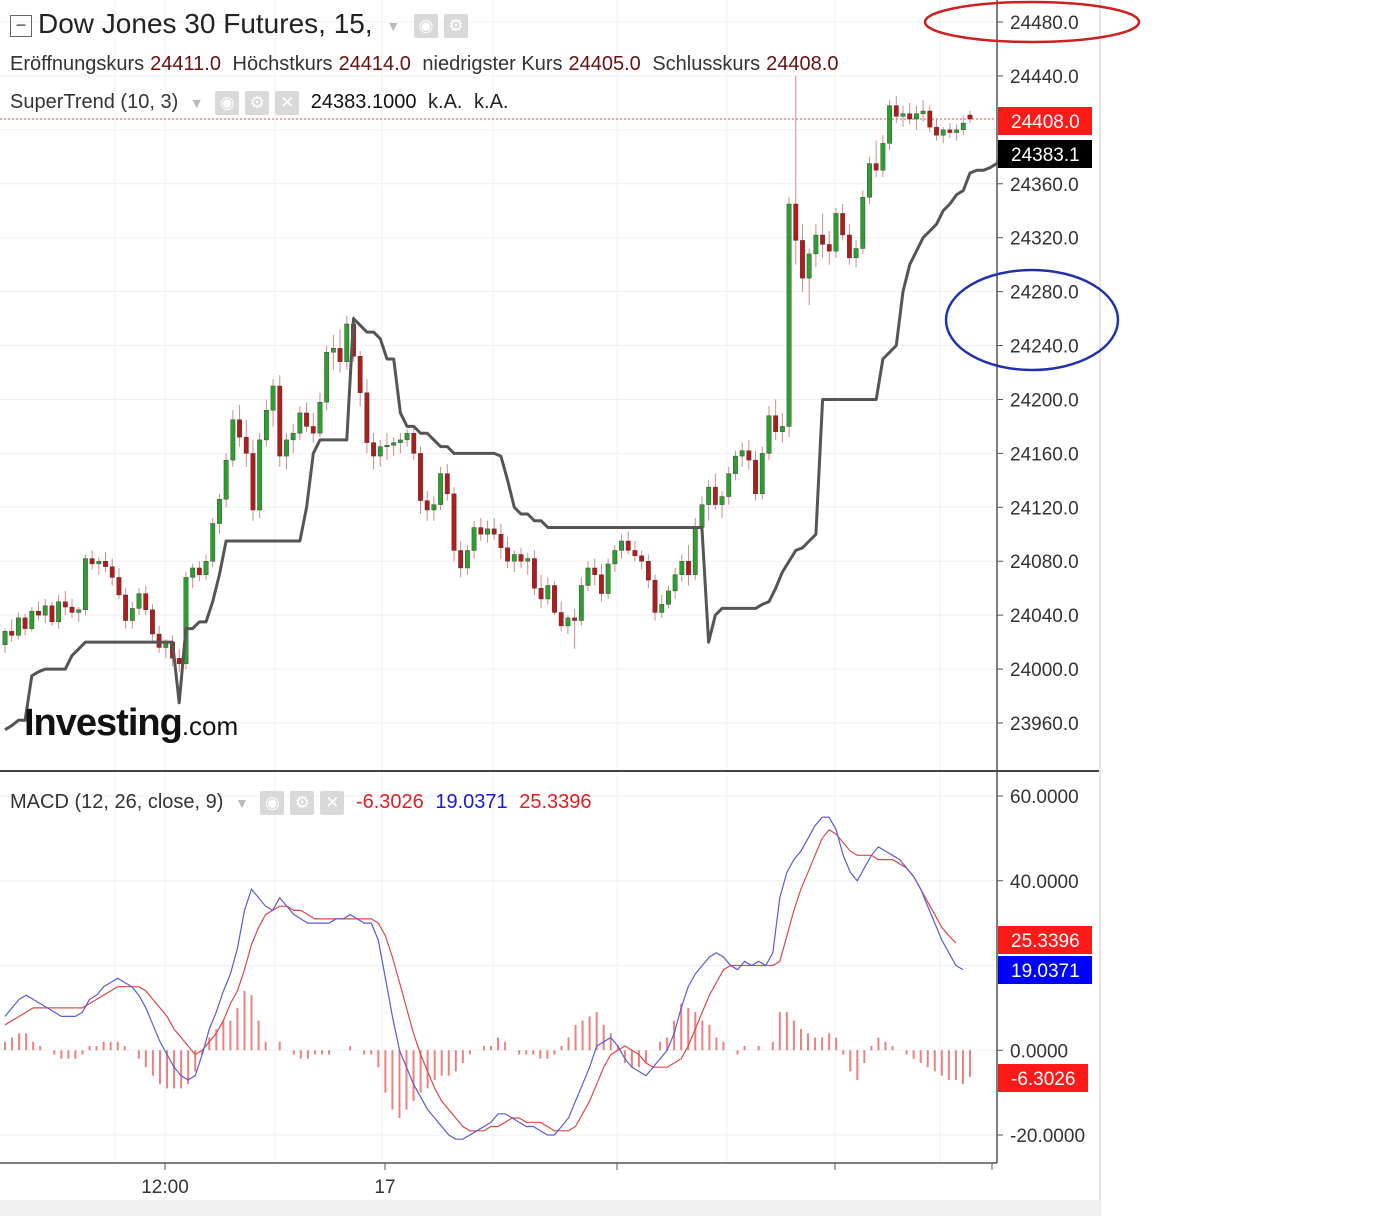  What do you see at coordinates (1044, 797) in the screenshot?
I see `macd-tick-label: 60.0000` at bounding box center [1044, 797].